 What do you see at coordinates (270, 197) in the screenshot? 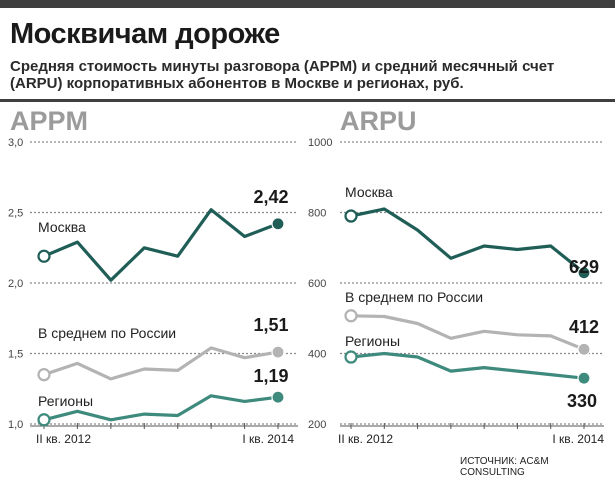
I see `data-label: 2,42` at bounding box center [270, 197].